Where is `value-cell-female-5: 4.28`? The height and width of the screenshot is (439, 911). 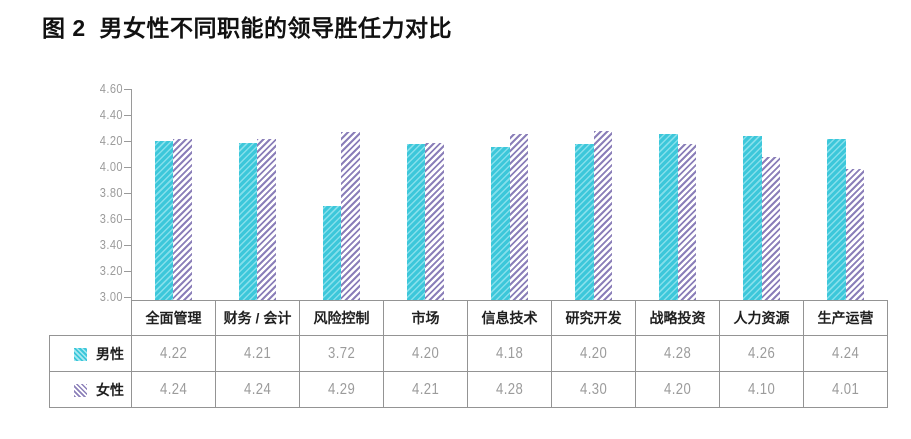 value-cell-female-5: 4.28 is located at coordinates (509, 389).